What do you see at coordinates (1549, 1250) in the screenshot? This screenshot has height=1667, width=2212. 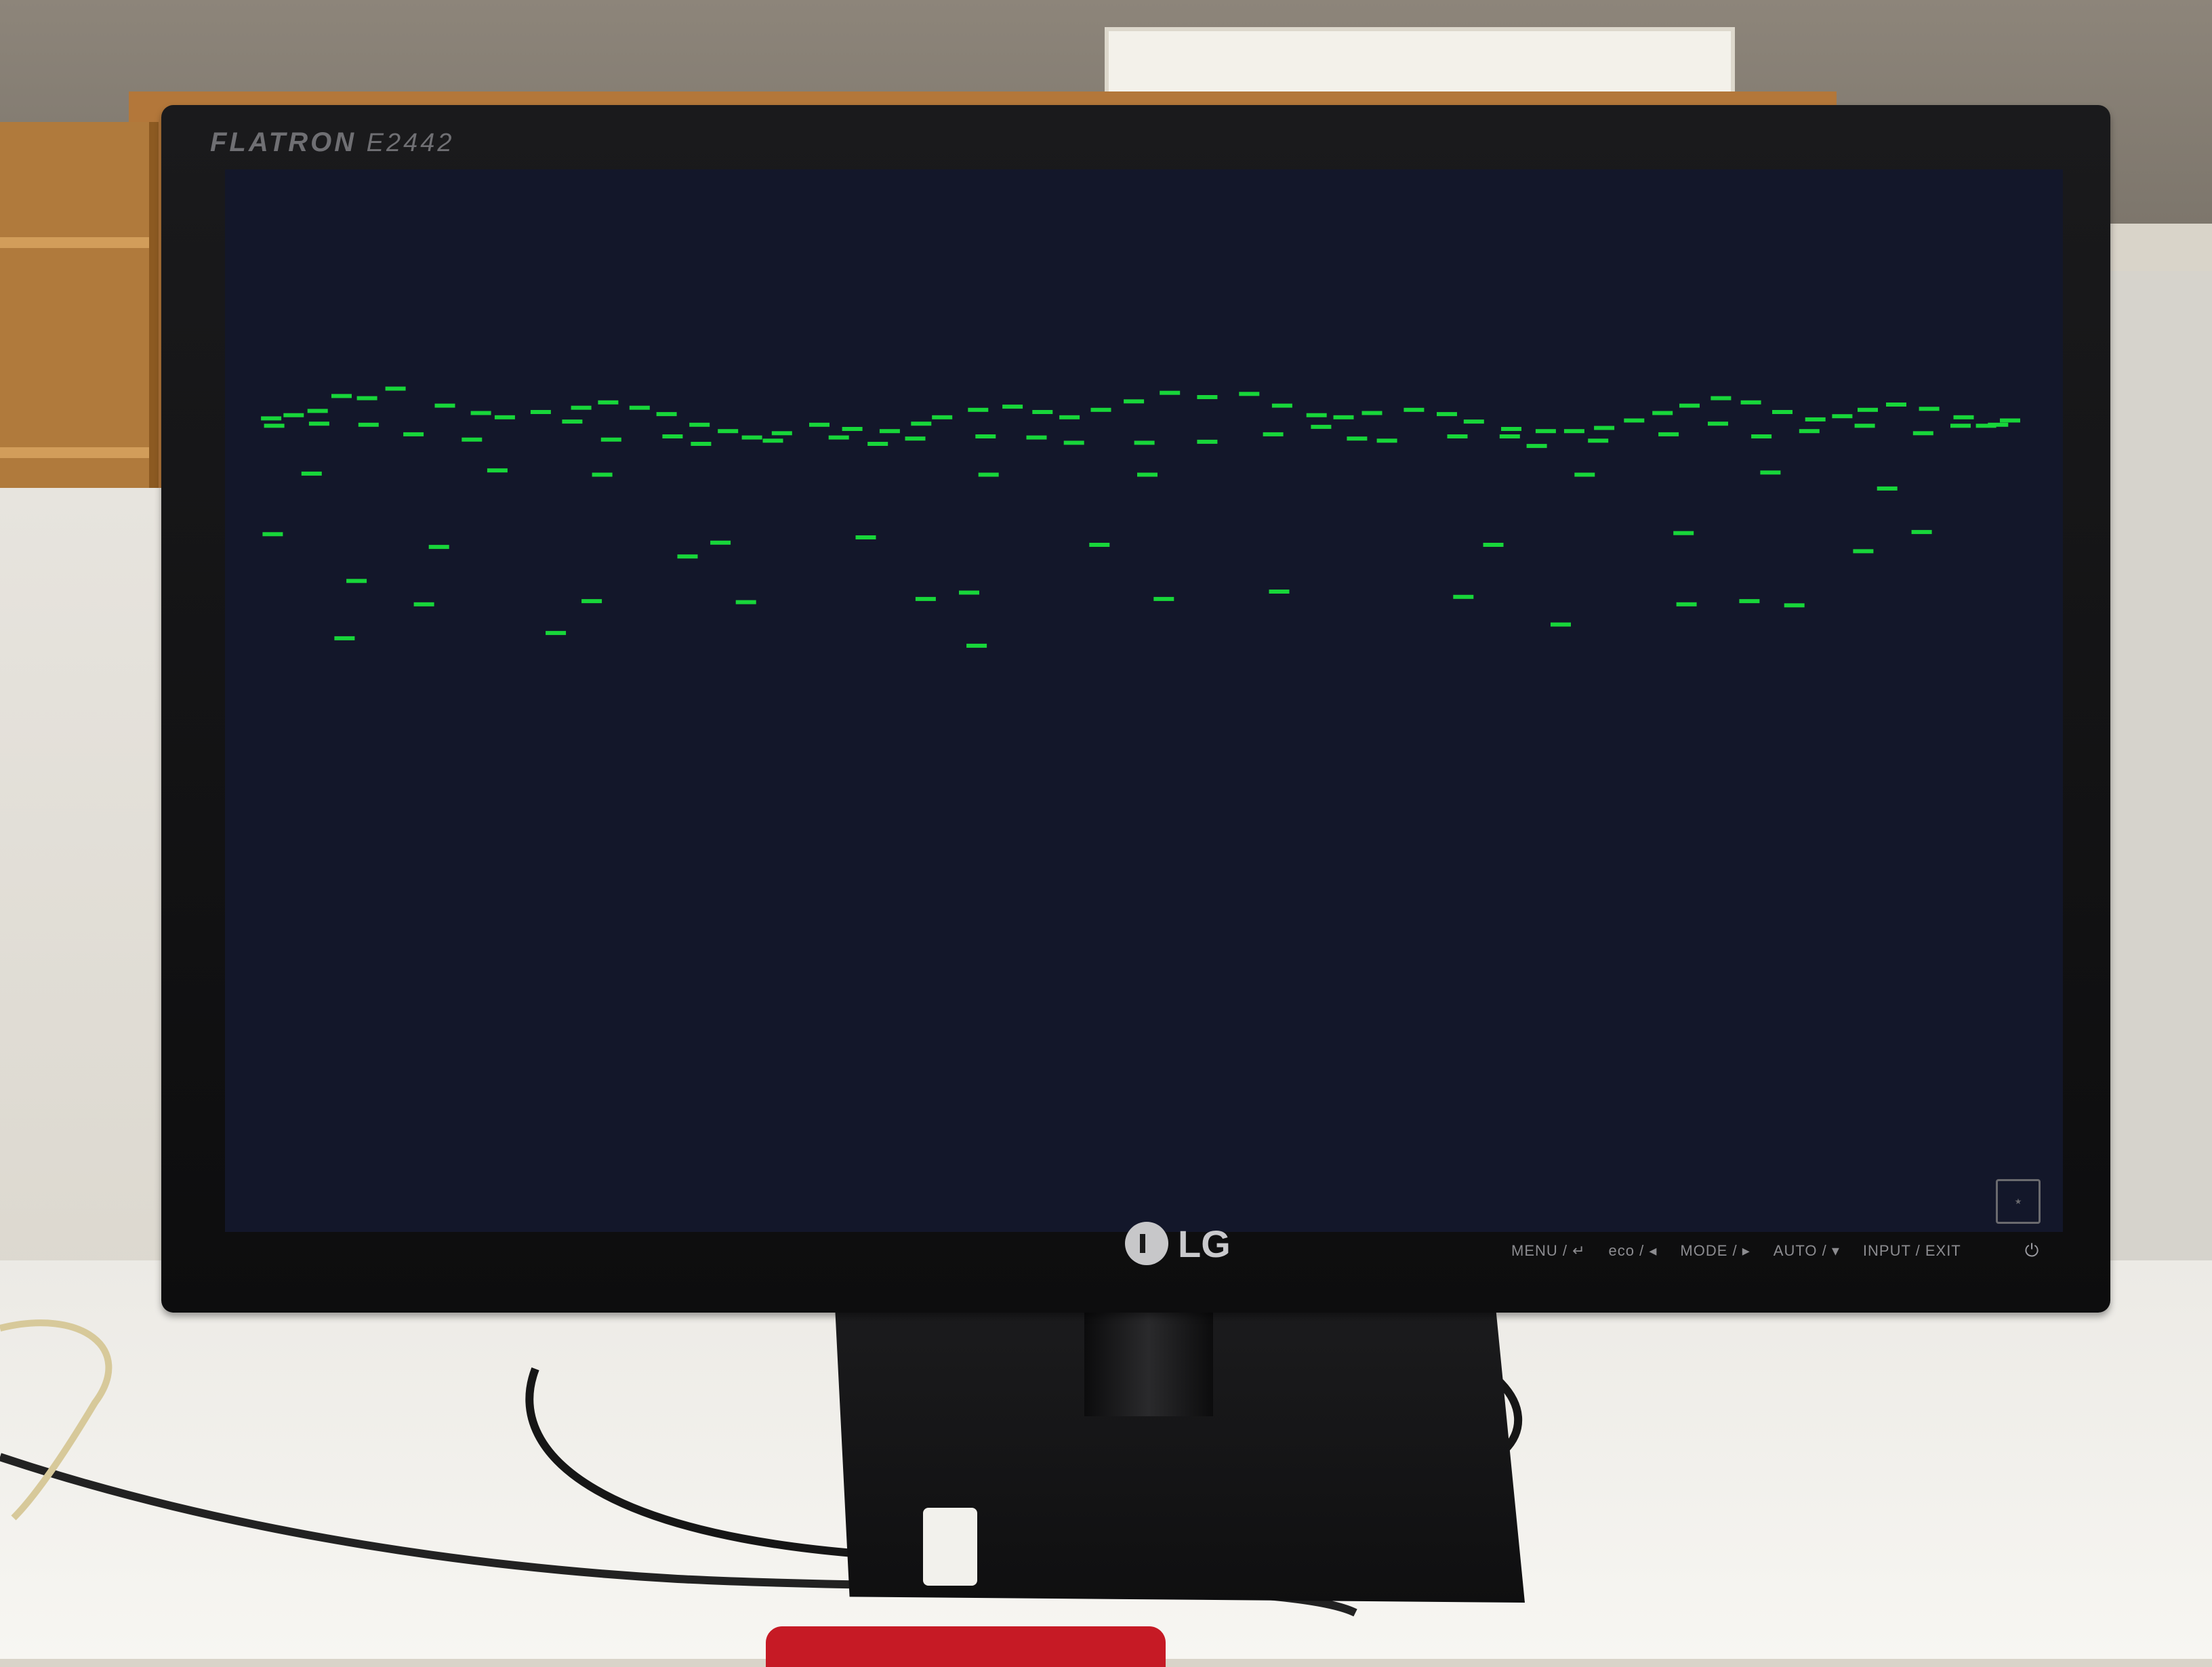 I see `menu-button: MENU / ↵` at bounding box center [1549, 1250].